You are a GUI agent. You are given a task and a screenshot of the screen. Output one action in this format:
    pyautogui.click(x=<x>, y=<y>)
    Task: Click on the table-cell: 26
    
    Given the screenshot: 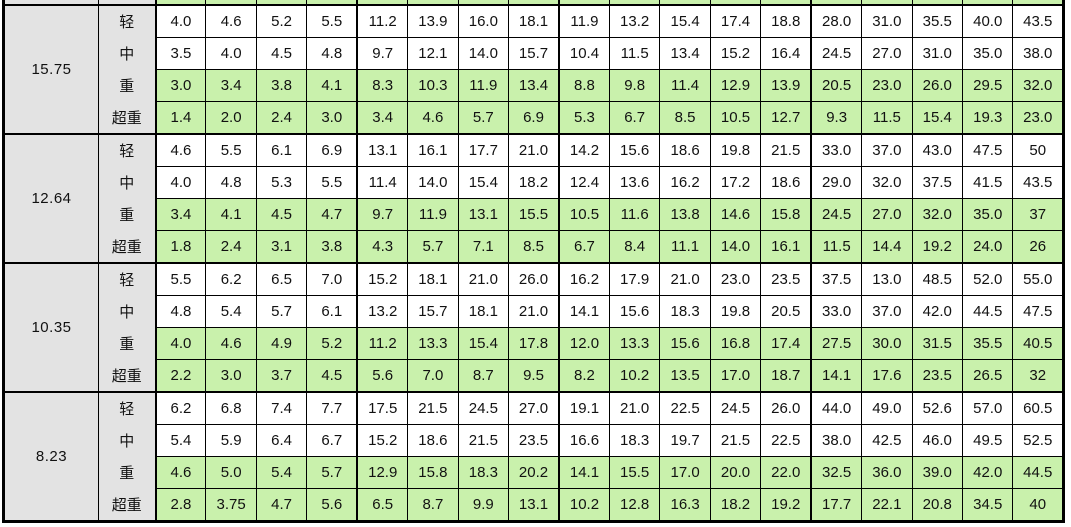 What is the action you would take?
    pyautogui.click(x=1038, y=247)
    